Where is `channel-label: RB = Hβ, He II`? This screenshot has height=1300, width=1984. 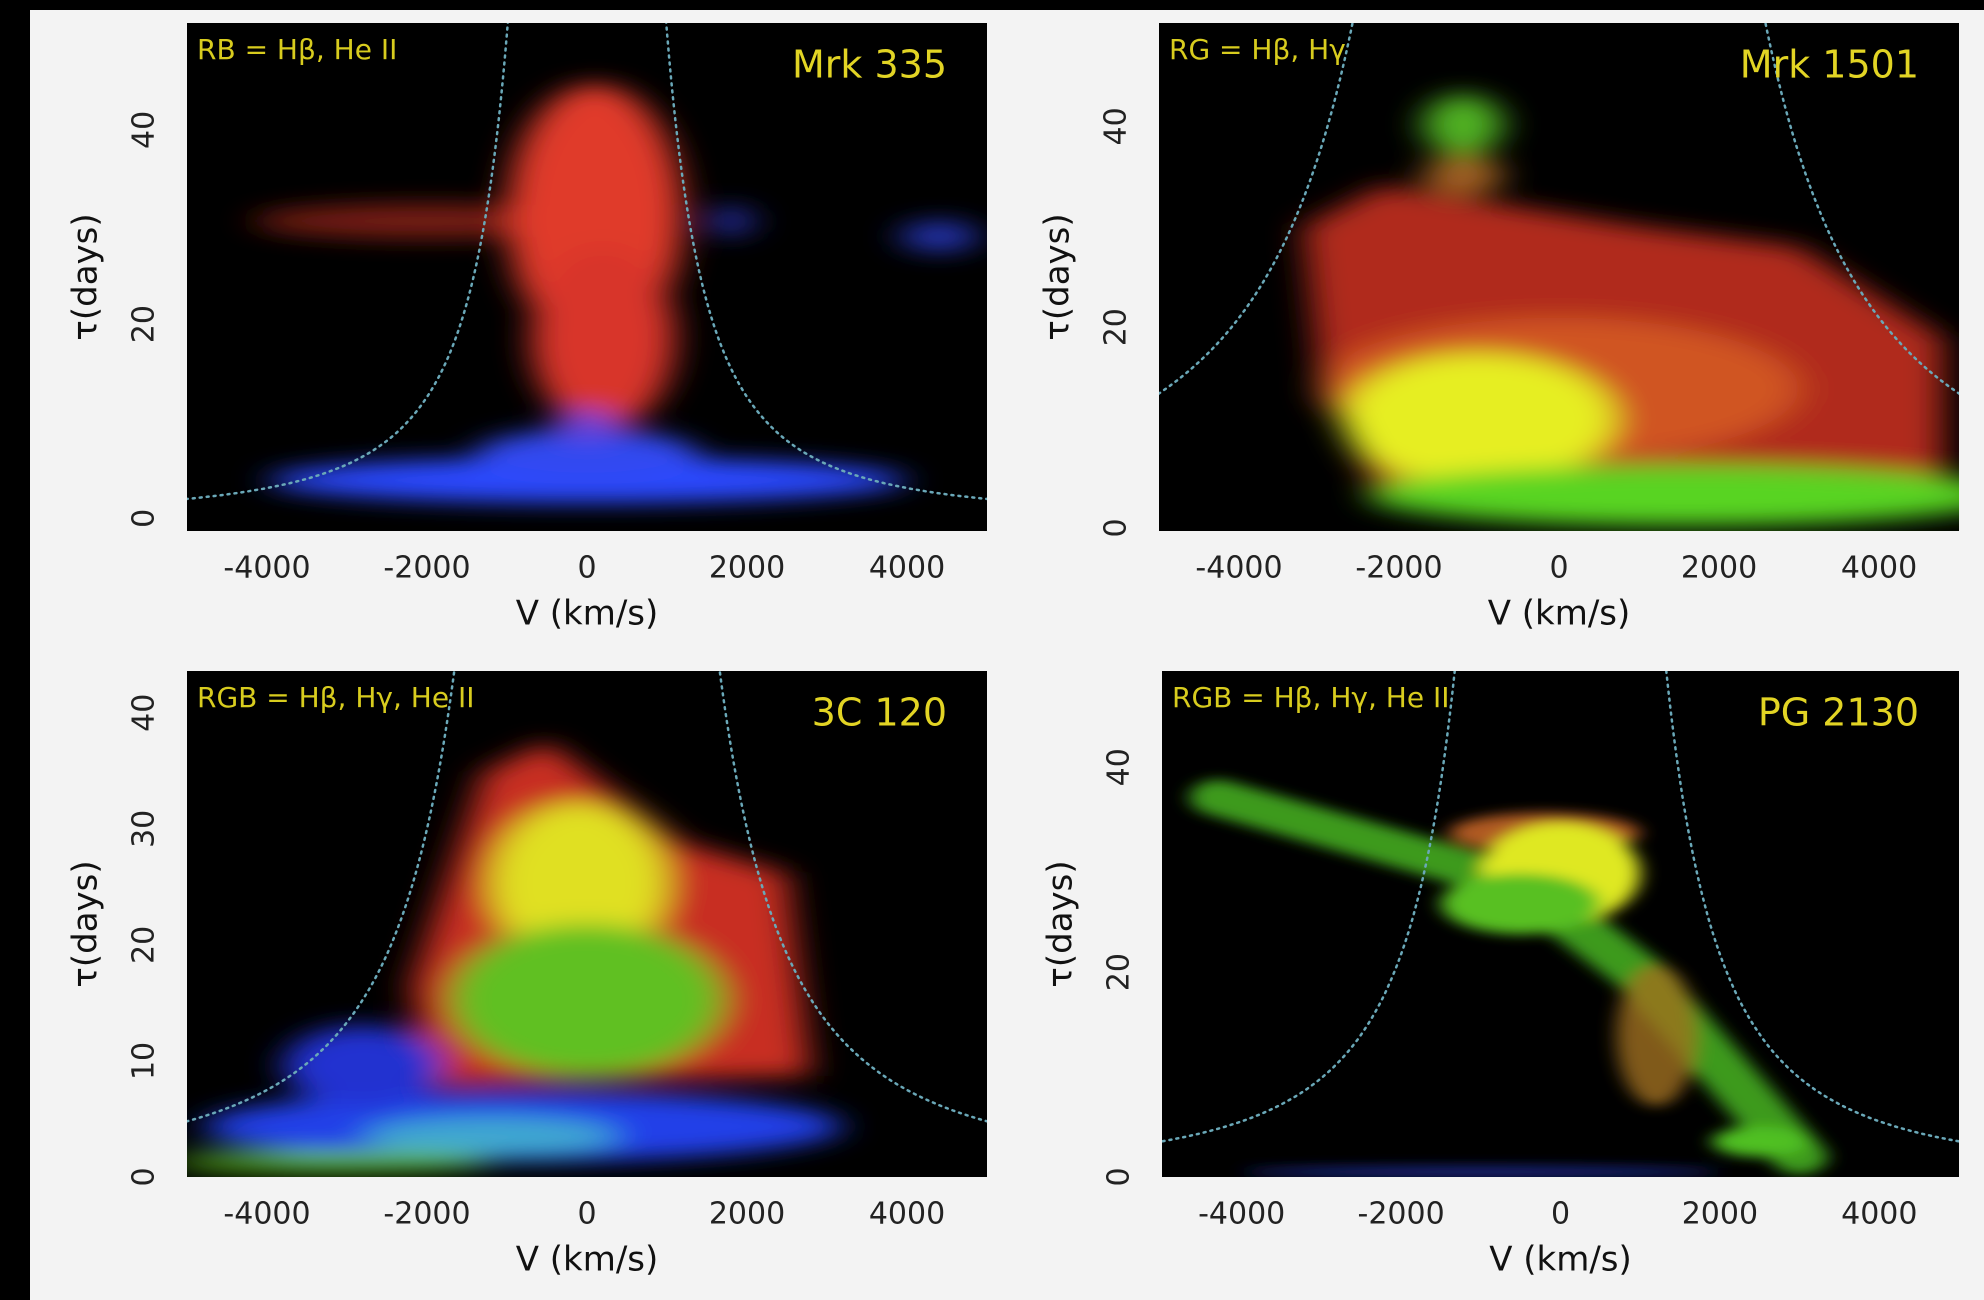 channel-label: RB = Hβ, He II is located at coordinates (297, 49).